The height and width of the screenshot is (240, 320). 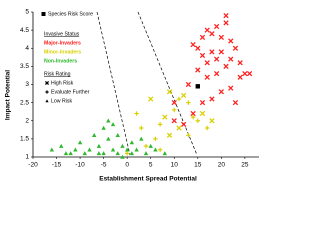 What do you see at coordinates (43, 14) in the screenshot?
I see `legend-marker` at bounding box center [43, 14].